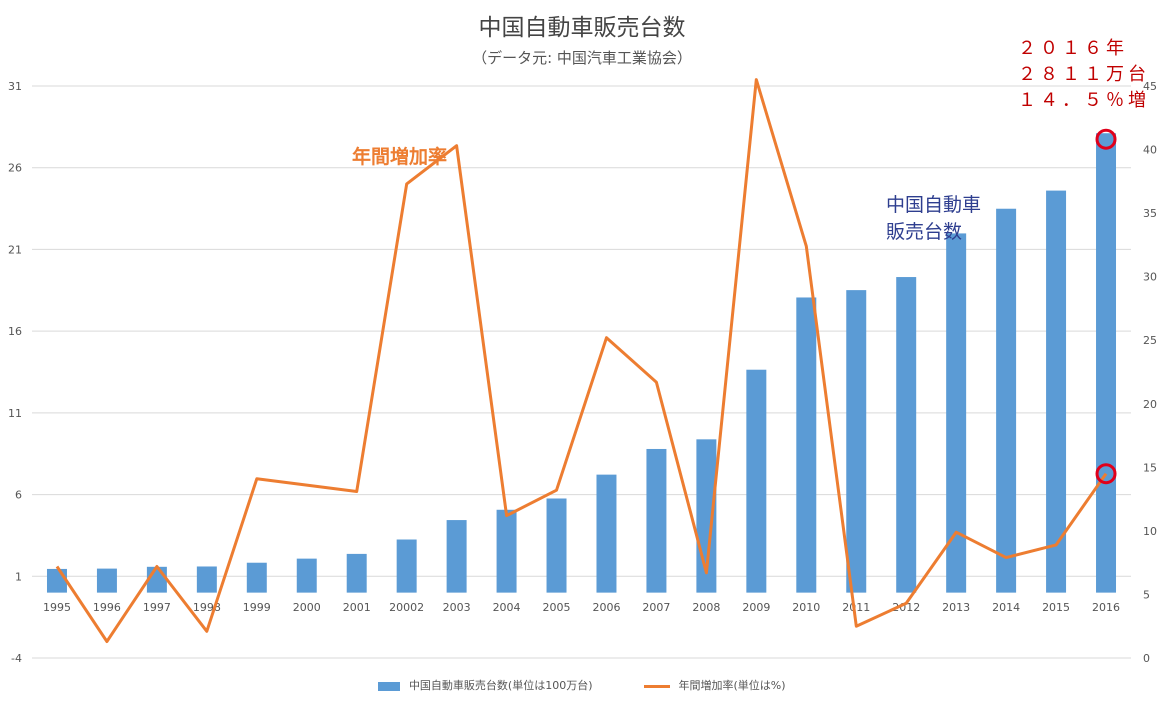  What do you see at coordinates (1150, 277) in the screenshot?
I see `y-right-tick-label: 30` at bounding box center [1150, 277].